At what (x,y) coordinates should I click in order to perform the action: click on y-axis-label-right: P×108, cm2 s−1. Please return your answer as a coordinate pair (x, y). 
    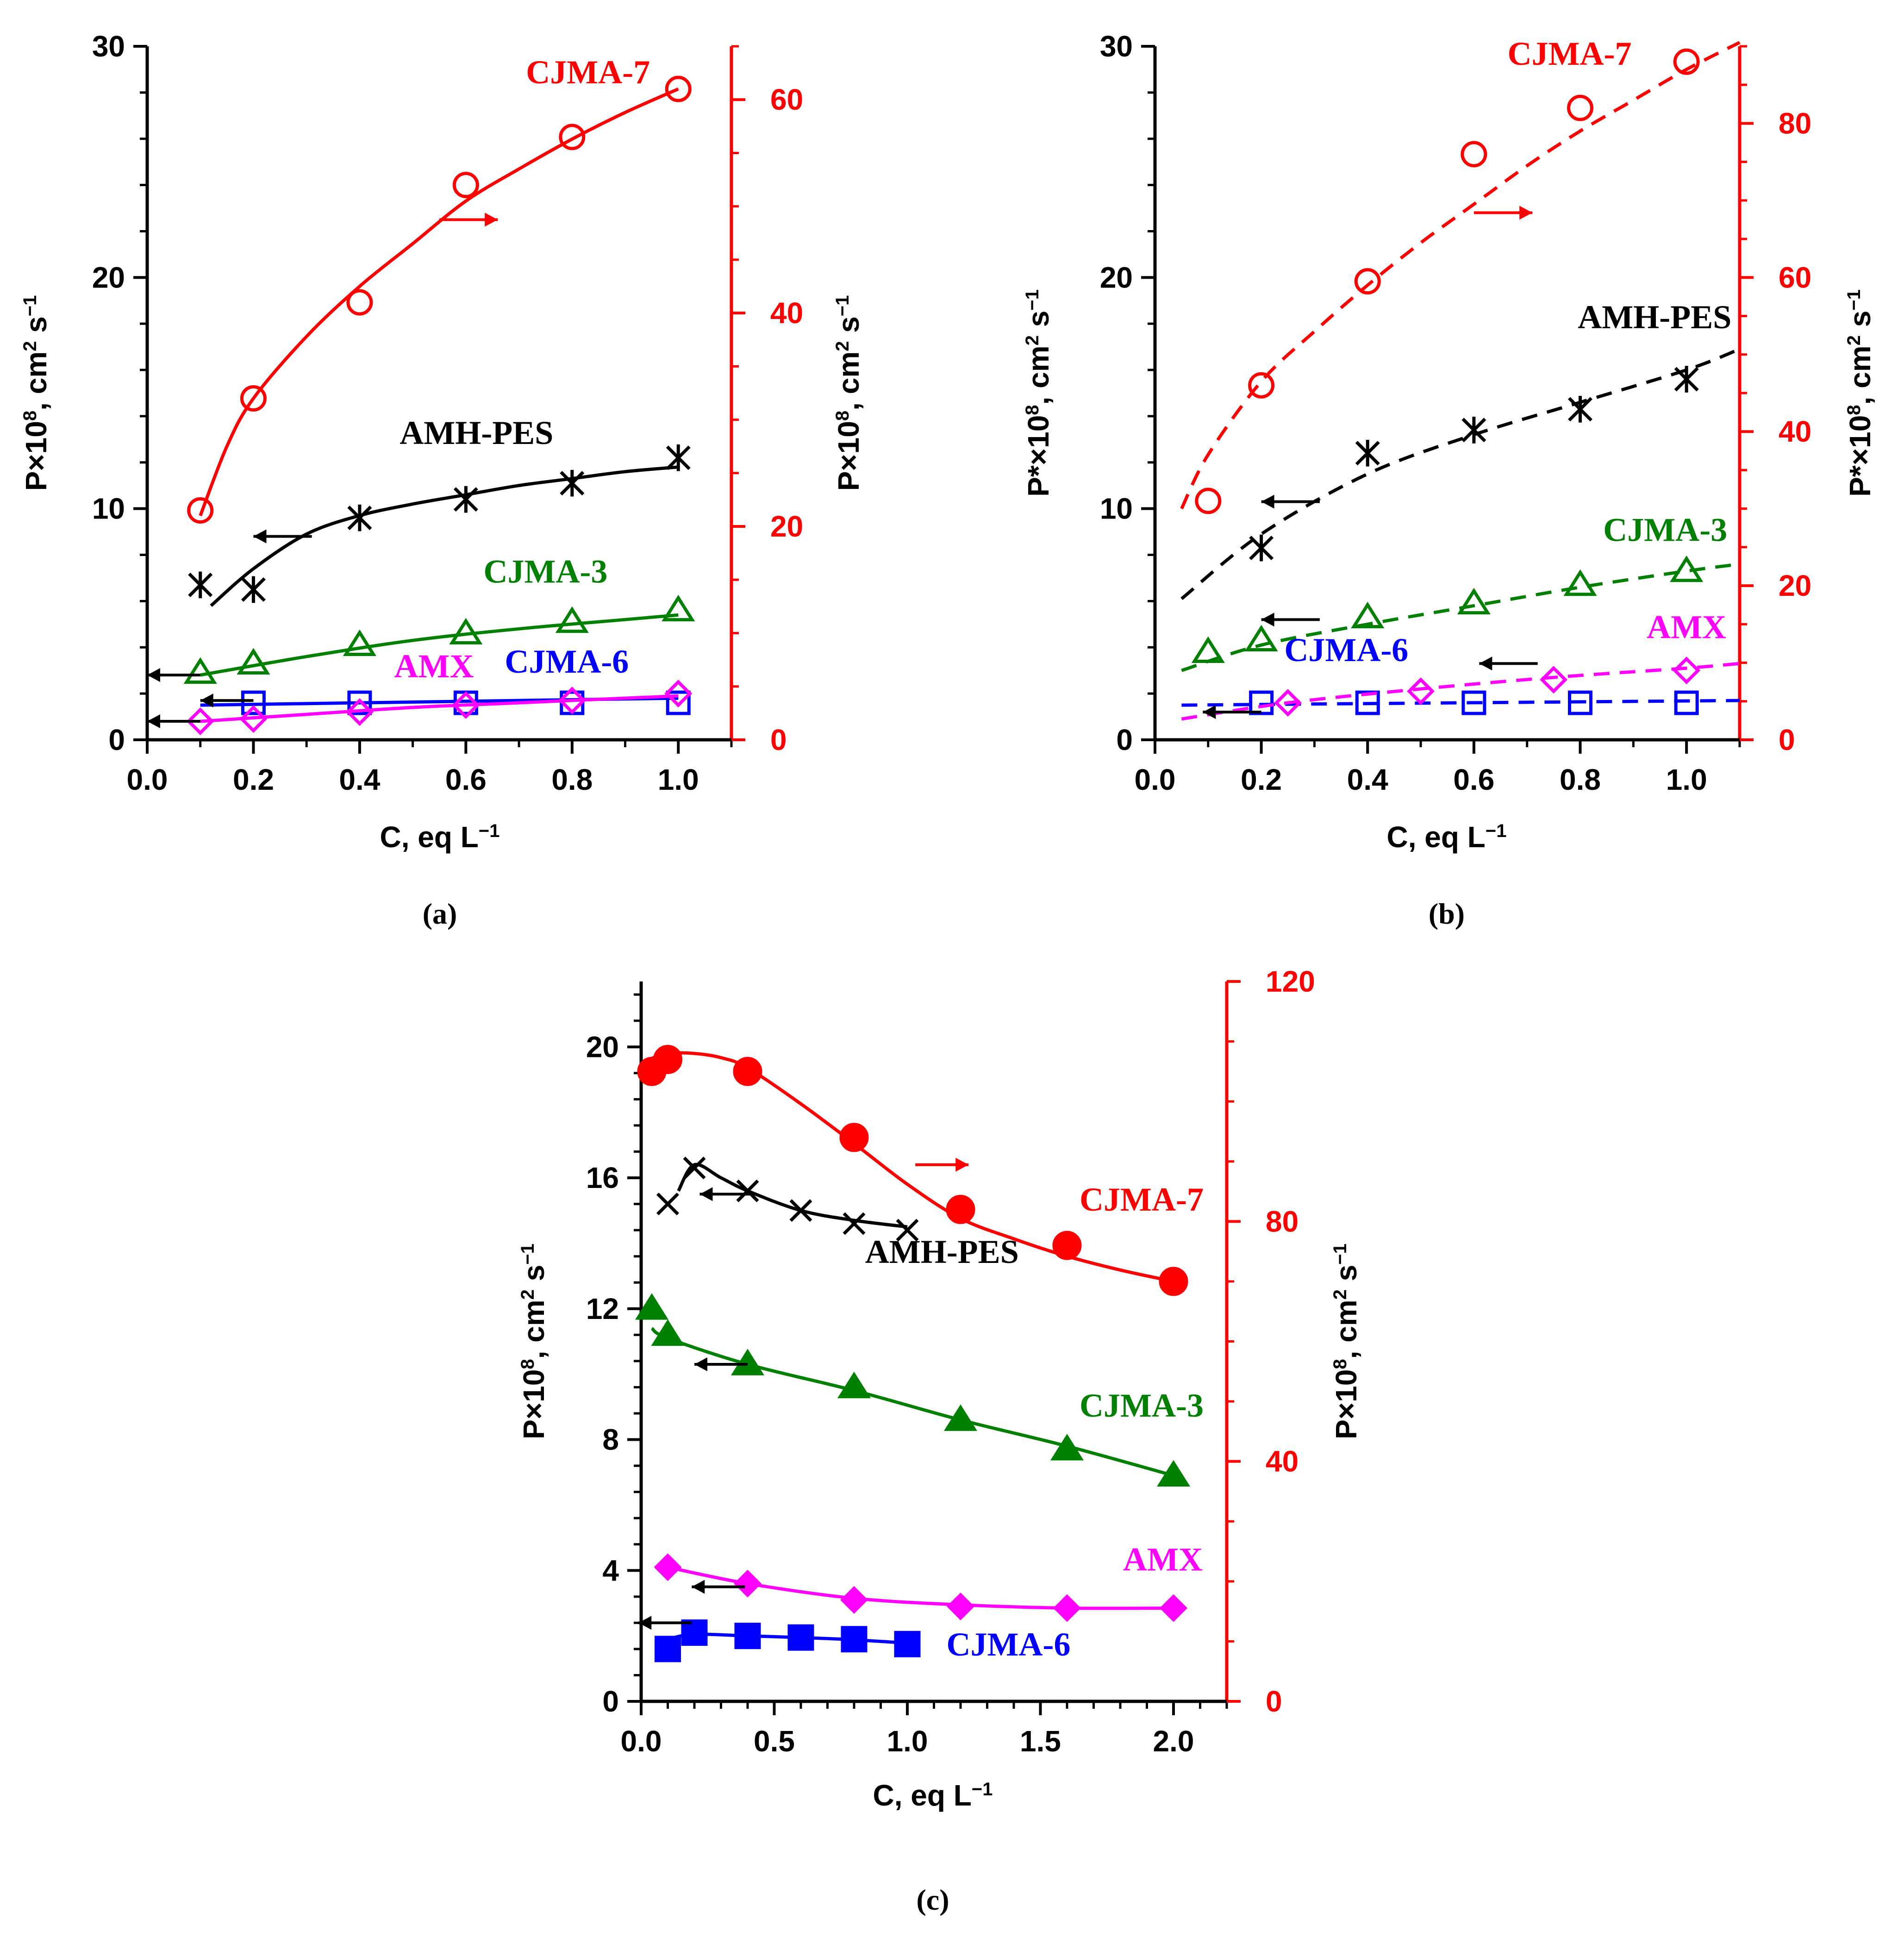
    Looking at the image, I should click on (1347, 1341).